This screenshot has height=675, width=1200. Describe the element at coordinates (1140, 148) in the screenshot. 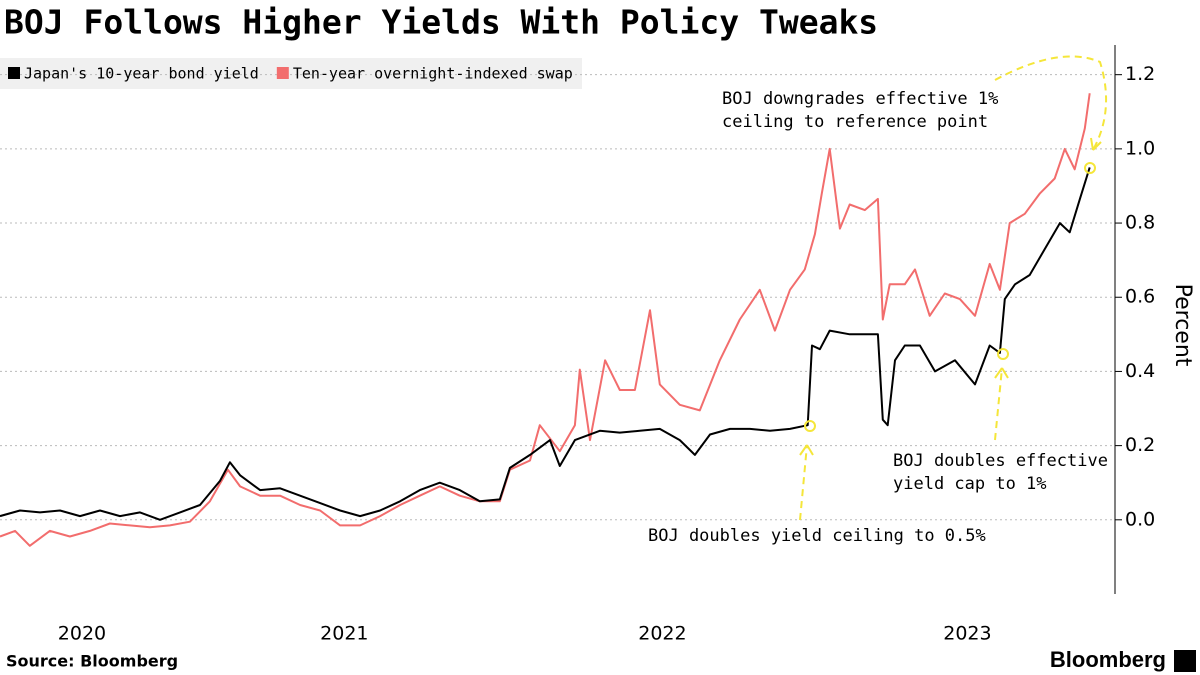

I see `y-tick-label: 1.0` at that location.